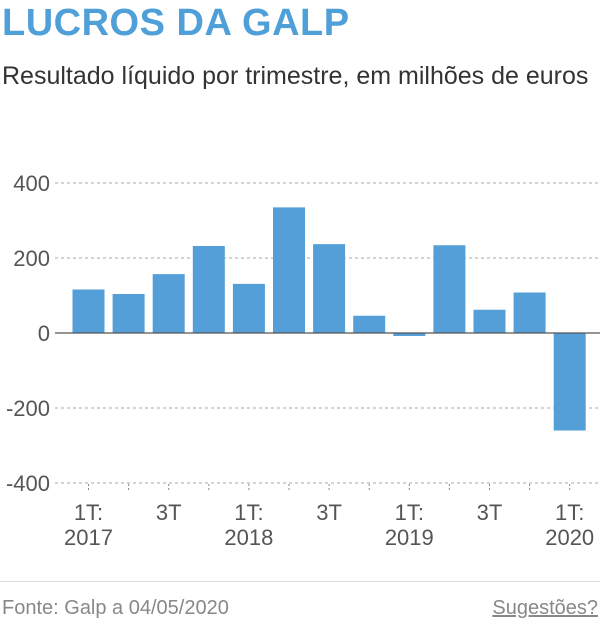 Image resolution: width=600 pixels, height=632 pixels. Describe the element at coordinates (409, 537) in the screenshot. I see `x-tick-label-year: 2019` at that location.